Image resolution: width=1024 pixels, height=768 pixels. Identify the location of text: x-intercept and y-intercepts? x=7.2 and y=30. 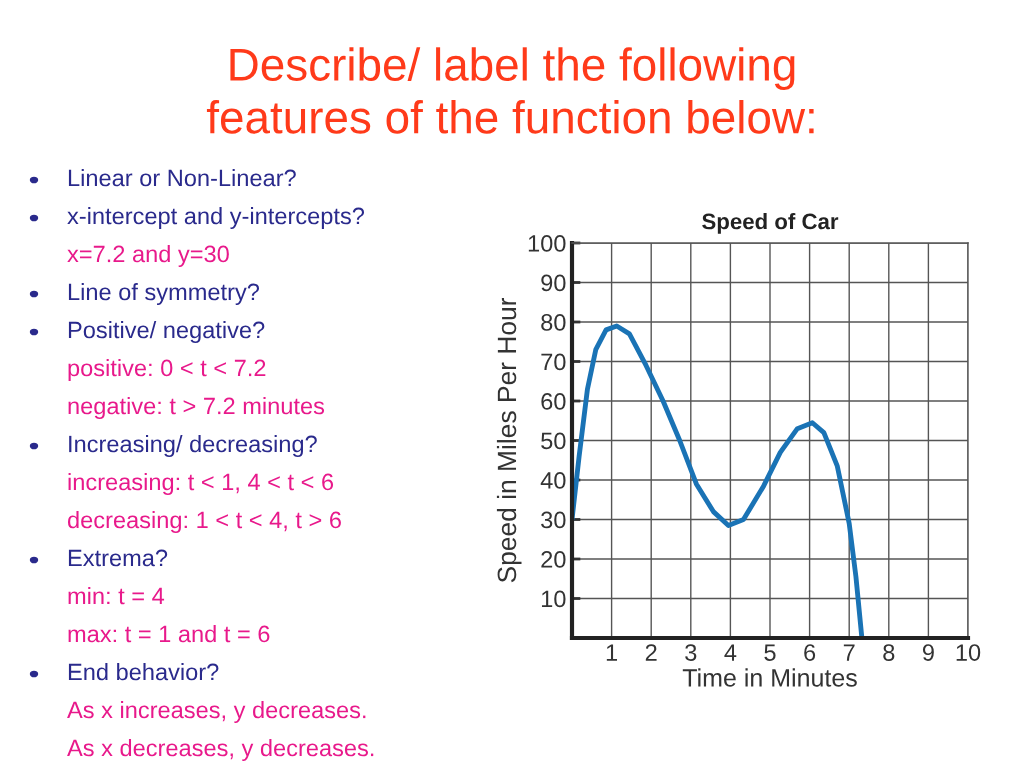
(216, 236).